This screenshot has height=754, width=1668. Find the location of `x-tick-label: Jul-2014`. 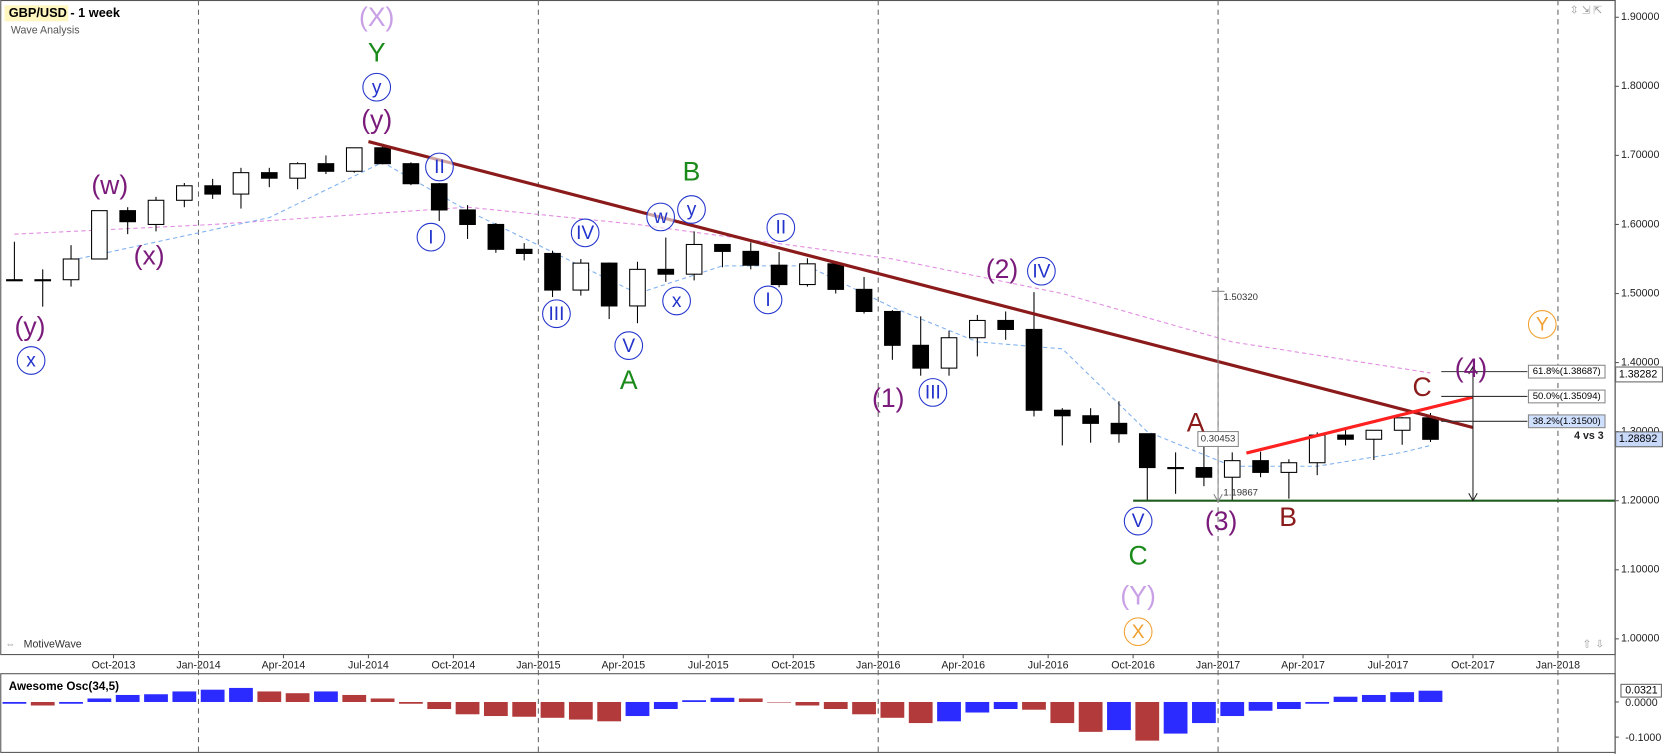

x-tick-label: Jul-2014 is located at coordinates (368, 666).